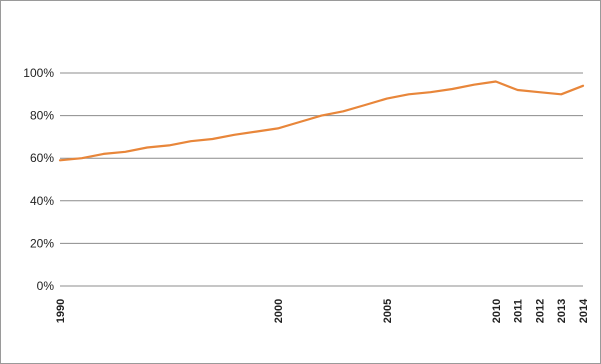 The height and width of the screenshot is (364, 601). What do you see at coordinates (497, 311) in the screenshot?
I see `x-tick-label: 2010` at bounding box center [497, 311].